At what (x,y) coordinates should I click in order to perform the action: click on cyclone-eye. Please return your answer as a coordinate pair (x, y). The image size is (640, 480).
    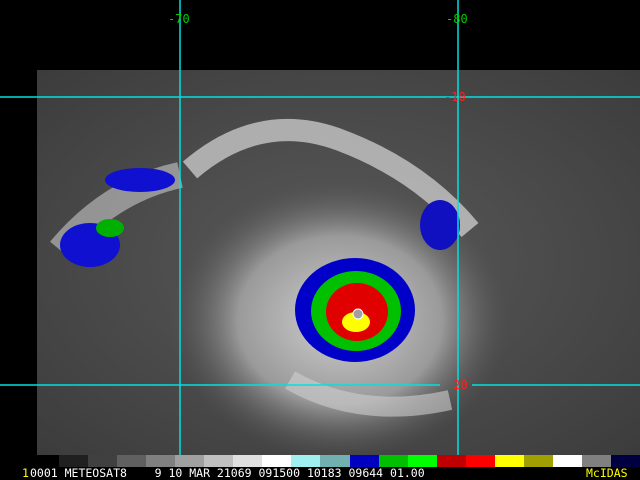
    Looking at the image, I should click on (358, 314).